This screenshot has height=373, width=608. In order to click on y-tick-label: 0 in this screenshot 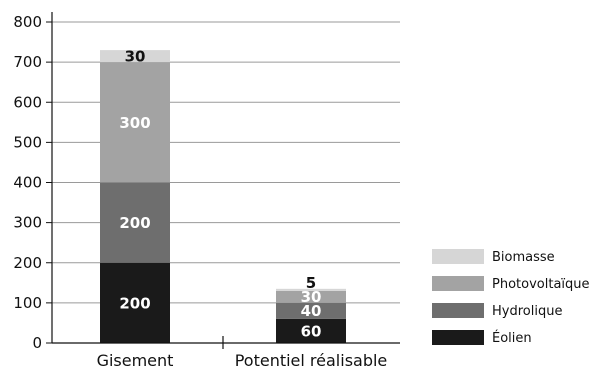, I will do `click(37, 343)`.